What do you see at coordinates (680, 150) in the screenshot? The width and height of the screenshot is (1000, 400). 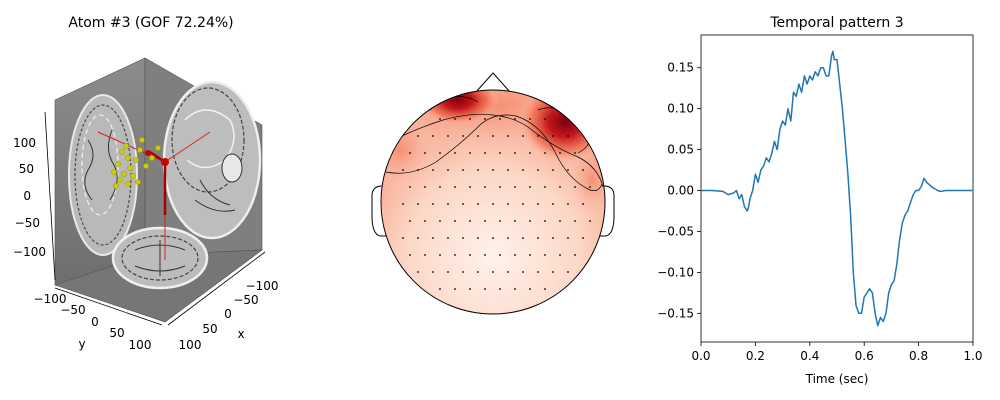 I see `y-tick-label: 0.05` at bounding box center [680, 150].